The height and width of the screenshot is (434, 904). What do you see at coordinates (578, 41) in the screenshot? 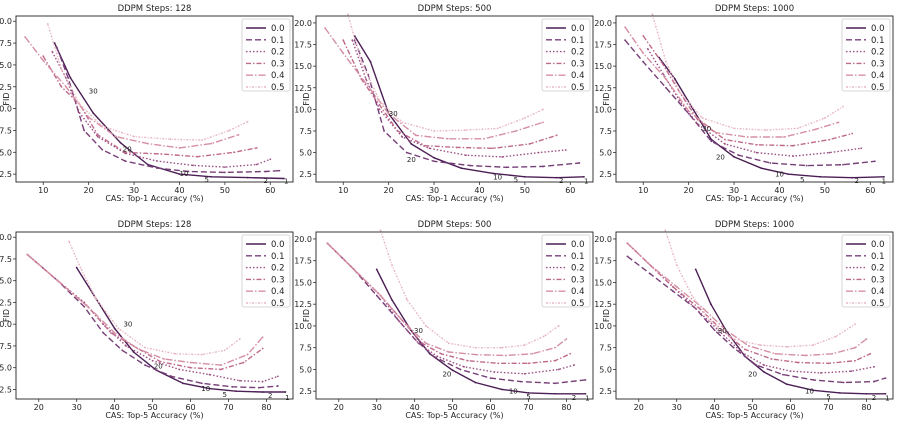
I see `legend-label: 0.1` at bounding box center [578, 41].